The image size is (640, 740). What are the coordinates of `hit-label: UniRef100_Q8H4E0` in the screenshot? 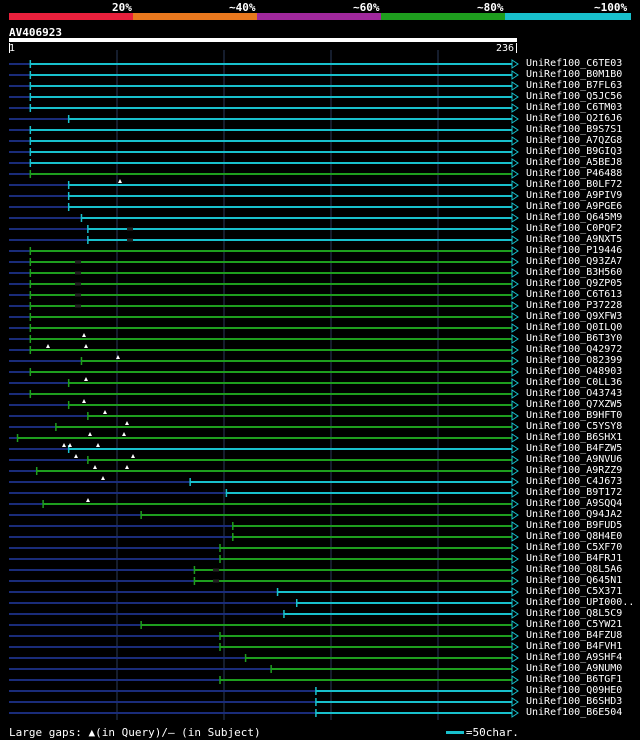 It's located at (574, 536).